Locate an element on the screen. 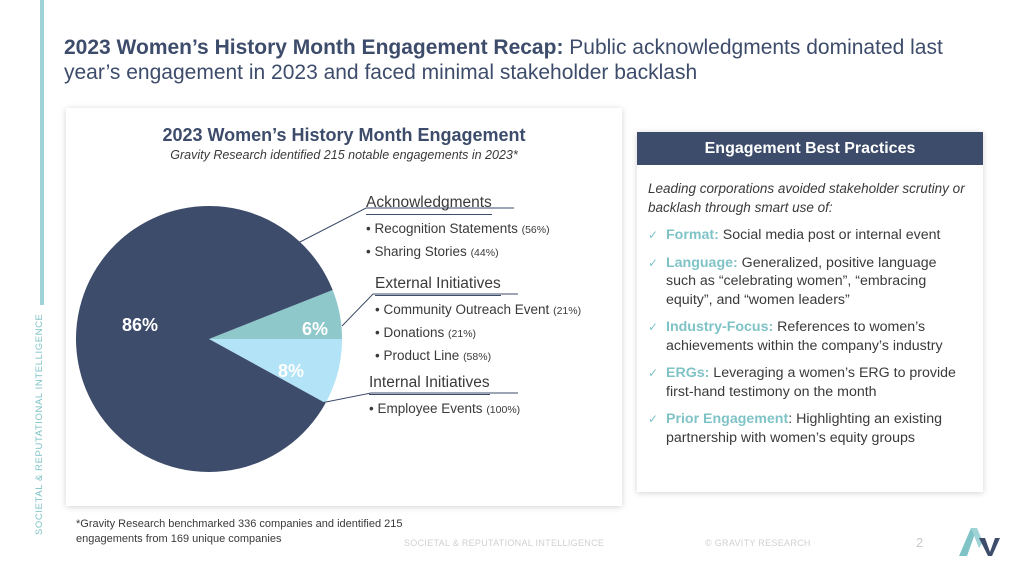  legend-item-text: Product Line is located at coordinates (421, 355).